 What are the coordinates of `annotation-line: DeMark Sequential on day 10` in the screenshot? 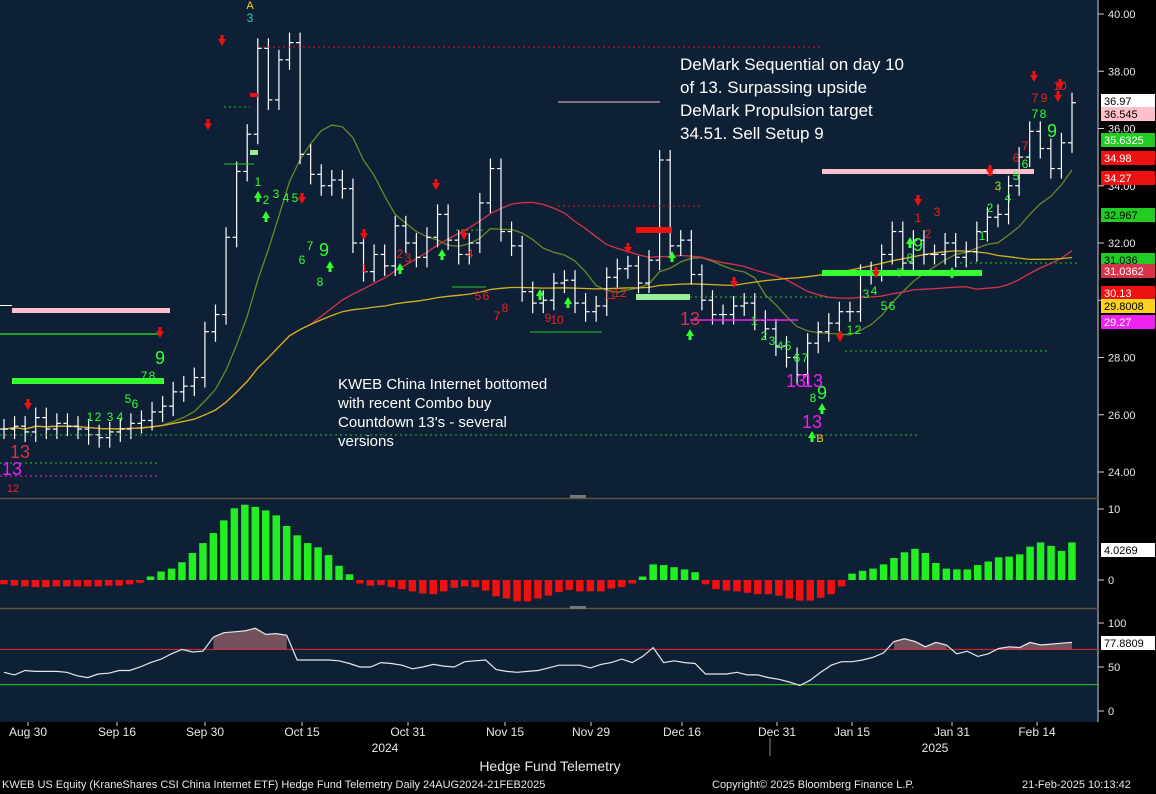 It's located at (792, 64).